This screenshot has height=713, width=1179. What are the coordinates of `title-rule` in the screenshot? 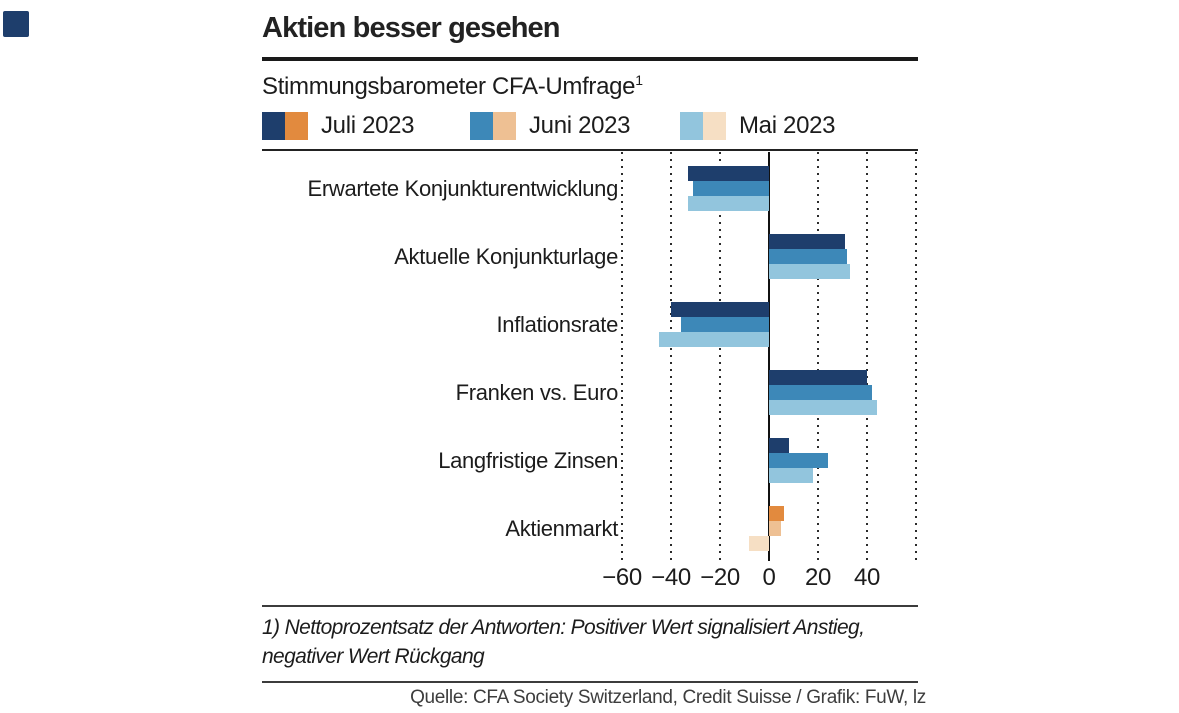 It's located at (590, 59).